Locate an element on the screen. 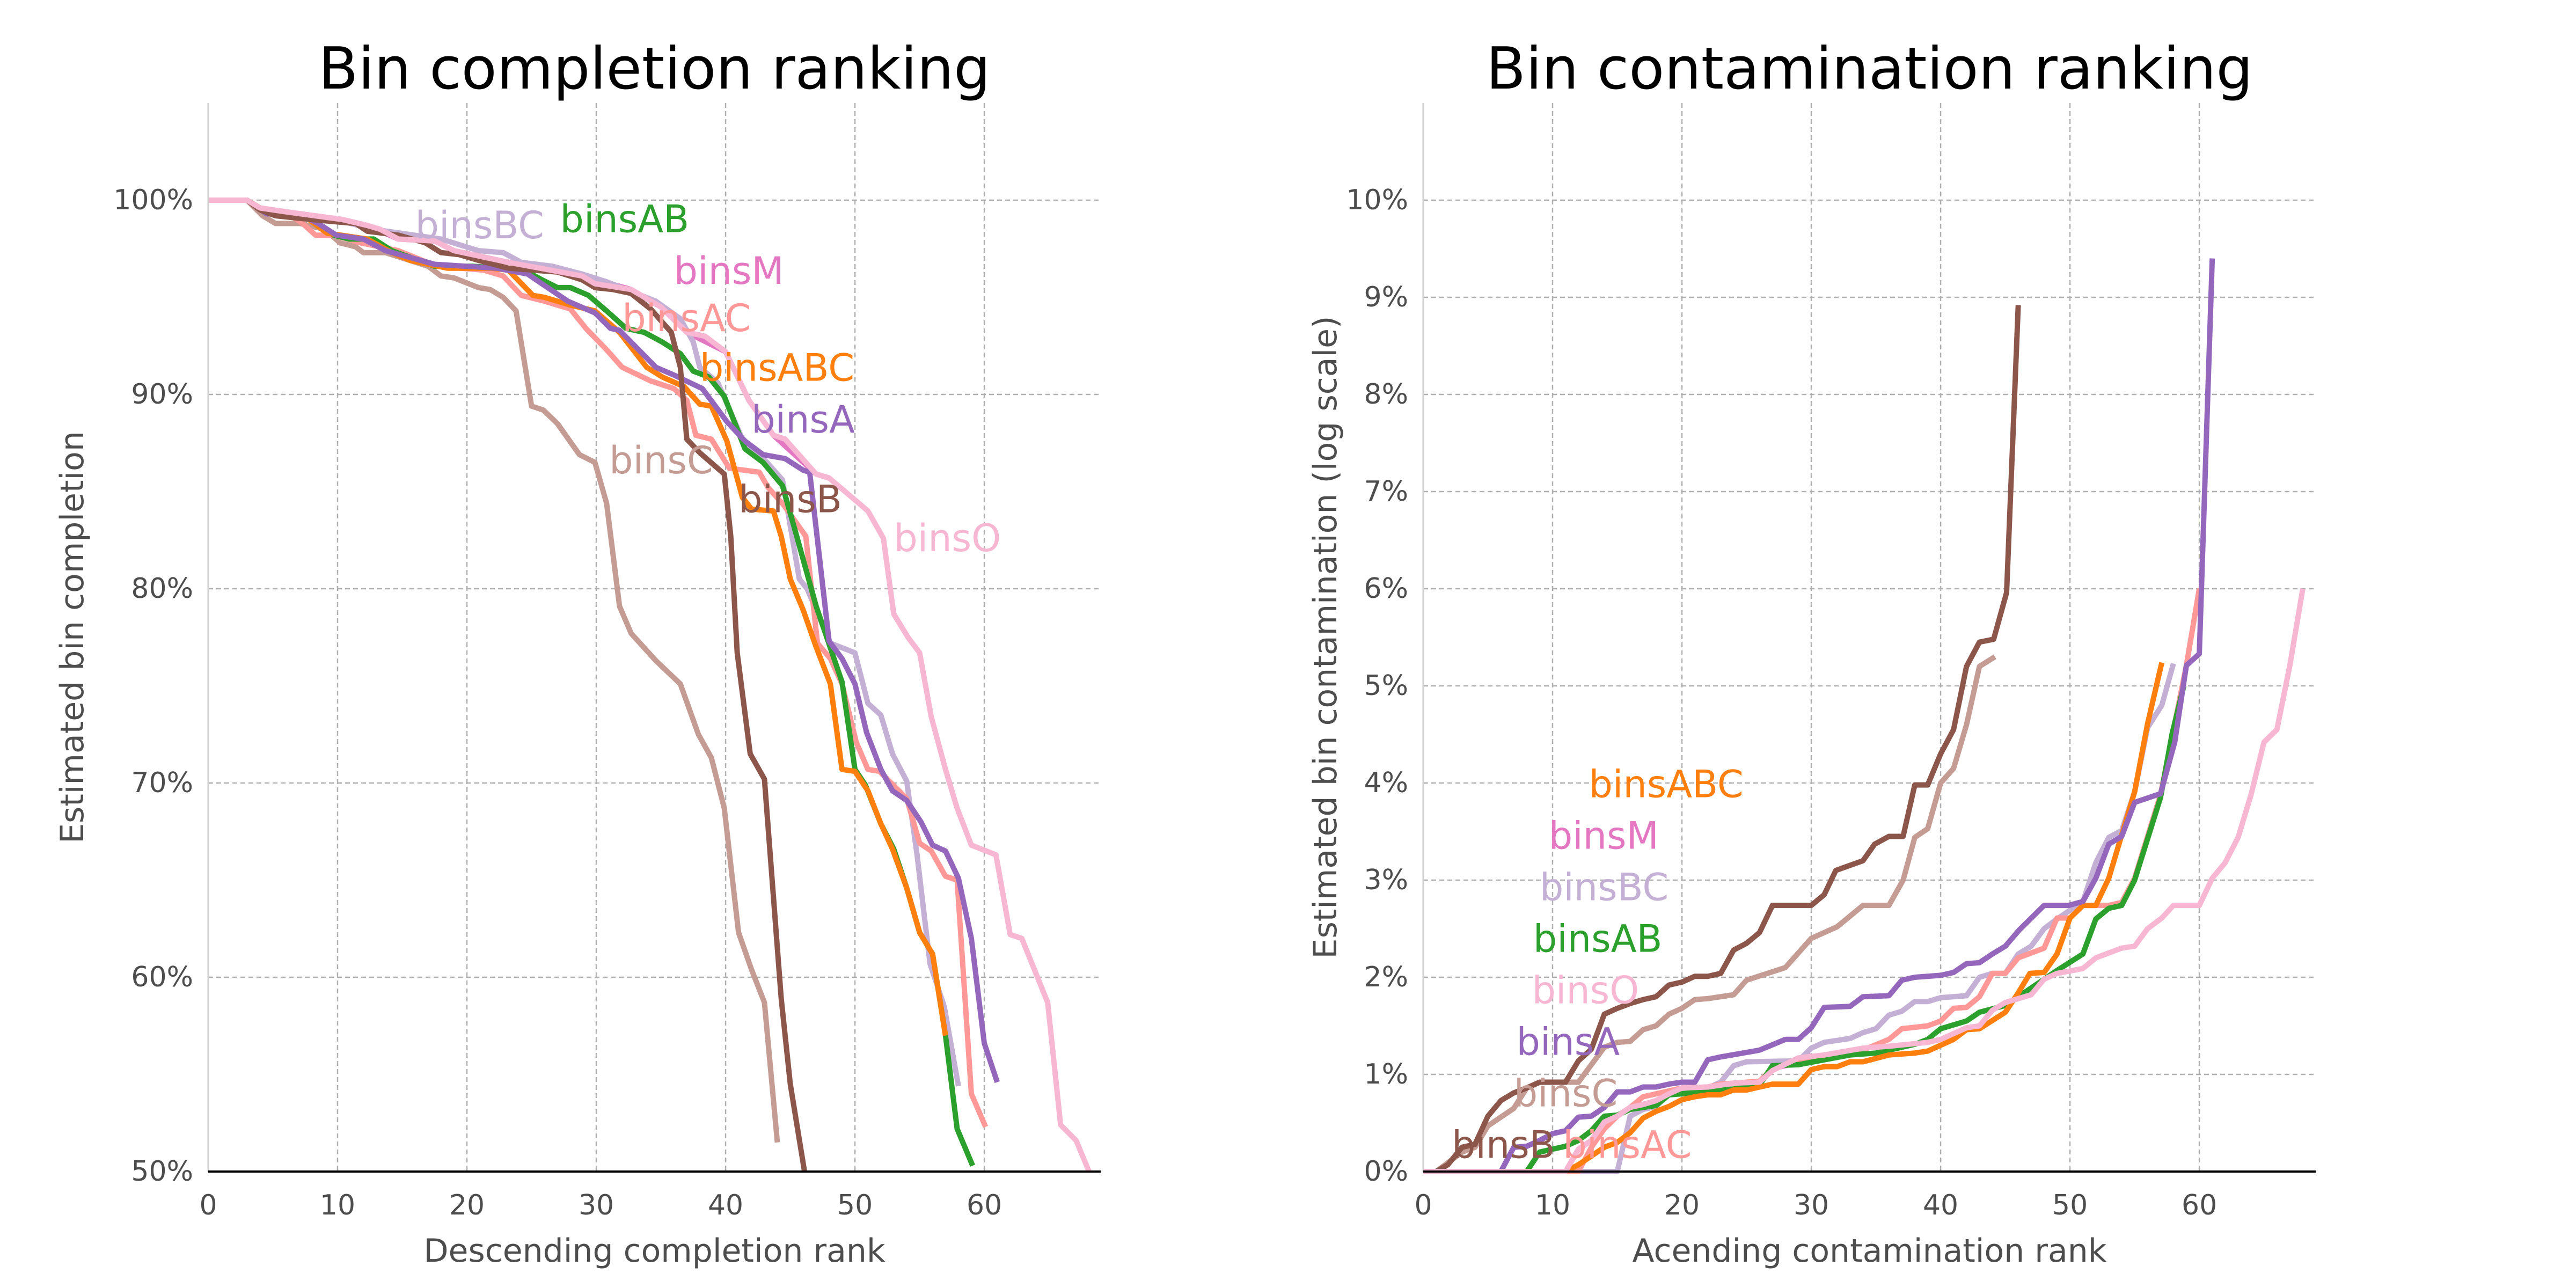 The image size is (2576, 1288). y-axis-label: Estimated bin completion is located at coordinates (72, 637).